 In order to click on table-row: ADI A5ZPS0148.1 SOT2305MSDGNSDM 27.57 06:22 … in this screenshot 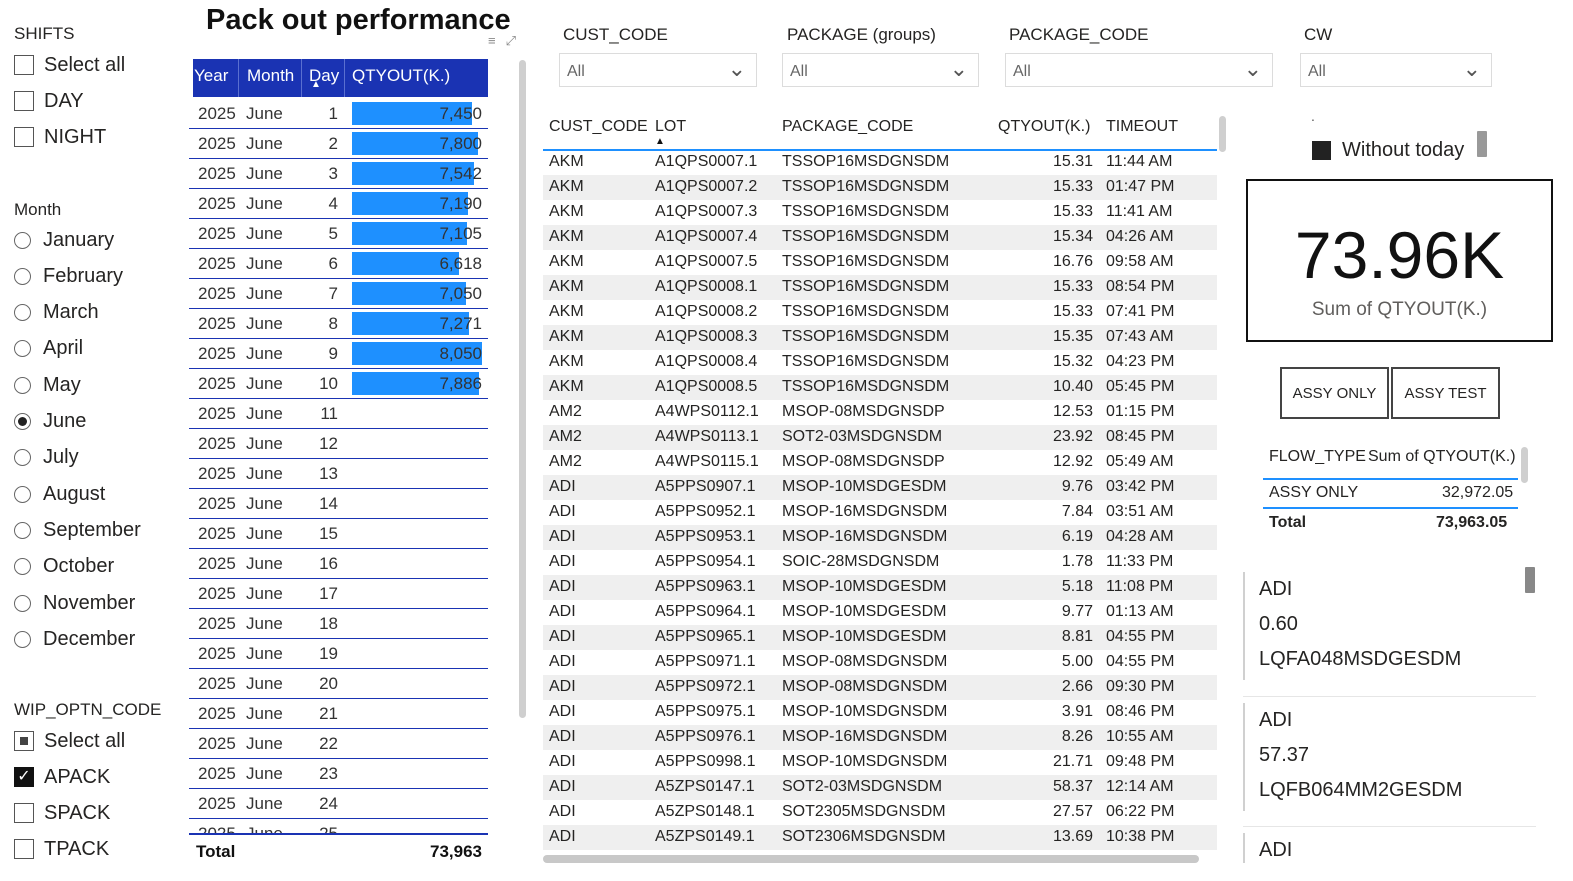, I will do `click(880, 812)`.